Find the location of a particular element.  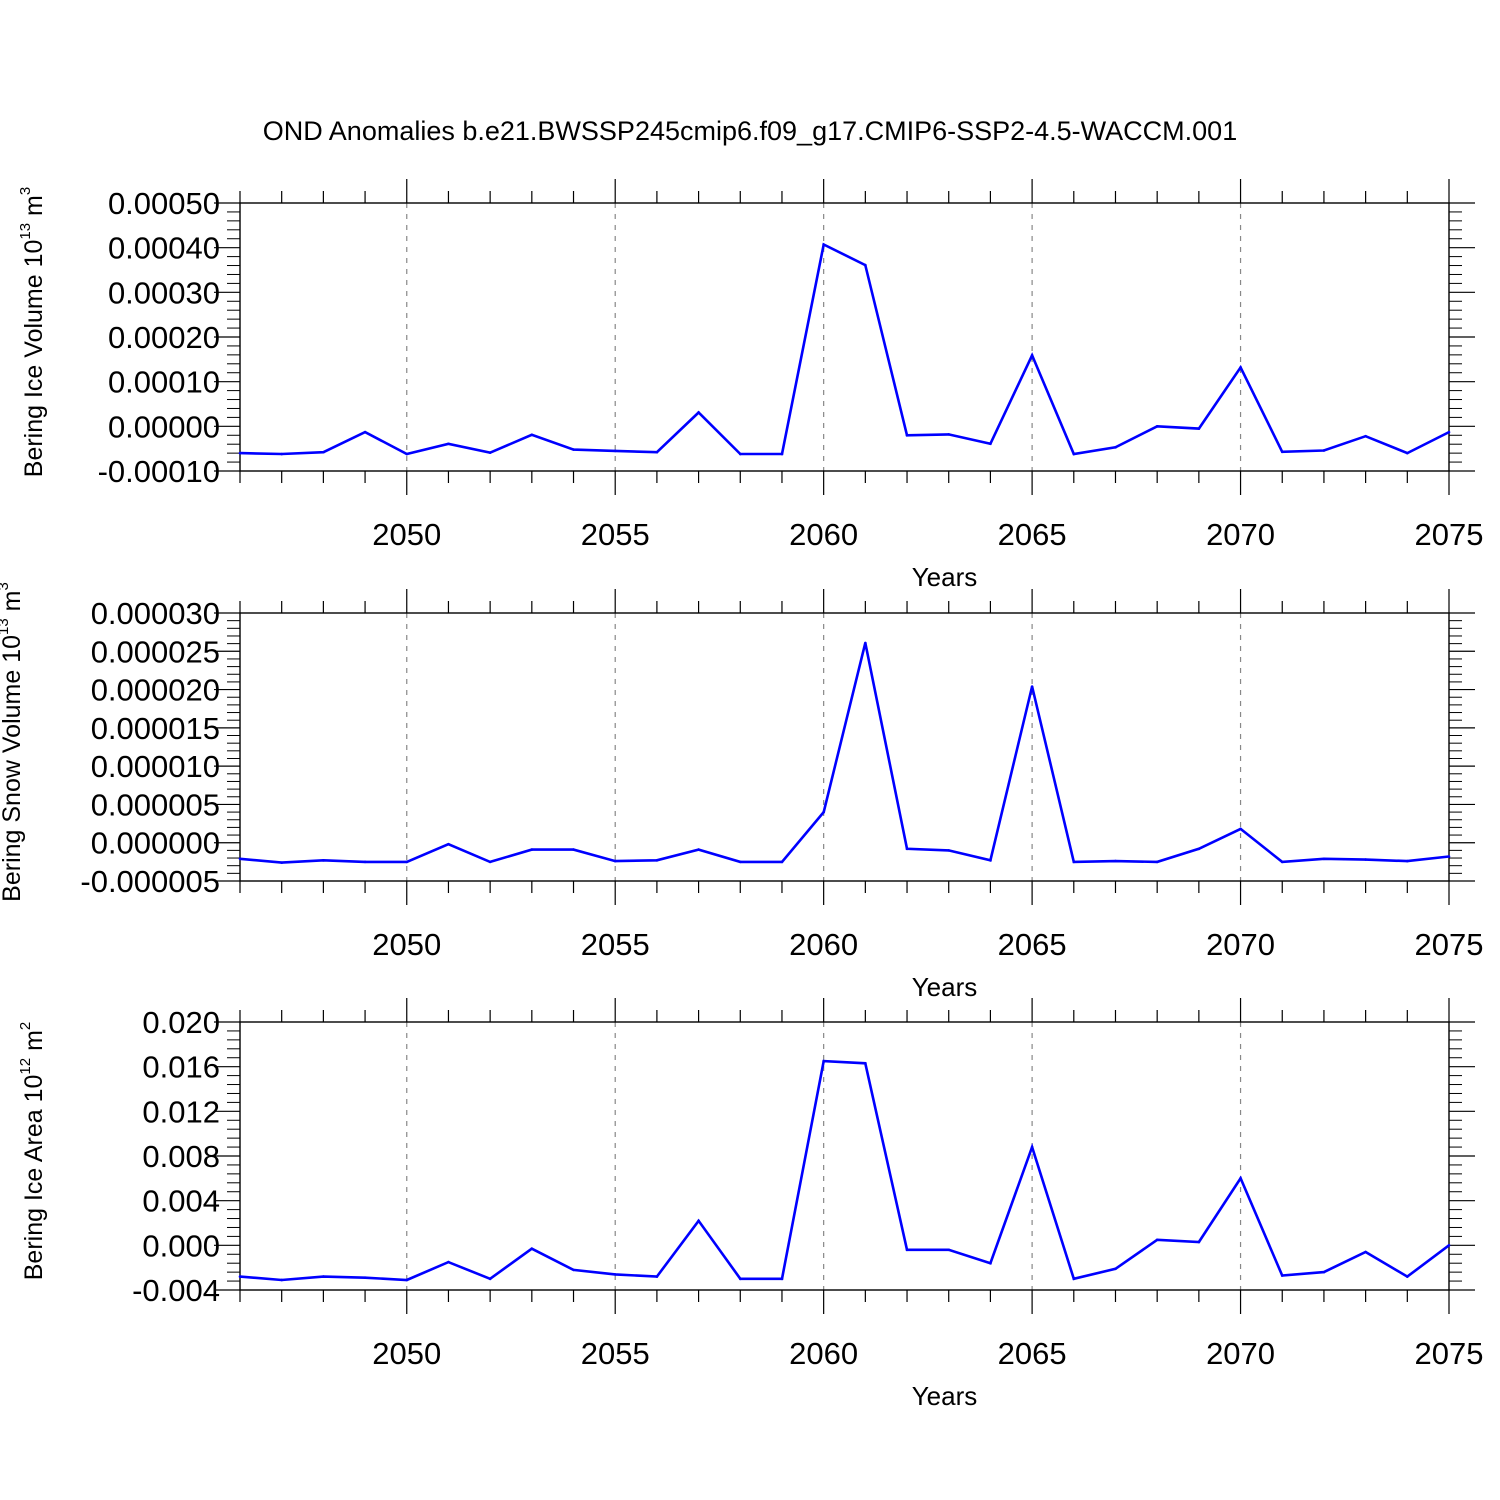

plot-frame is located at coordinates (844, 337).